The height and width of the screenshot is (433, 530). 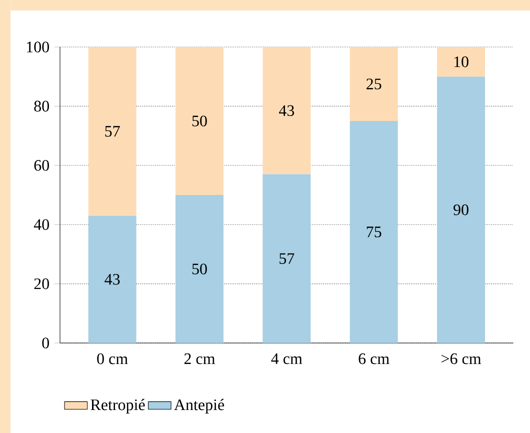 I want to click on data-label: 90, so click(x=461, y=210).